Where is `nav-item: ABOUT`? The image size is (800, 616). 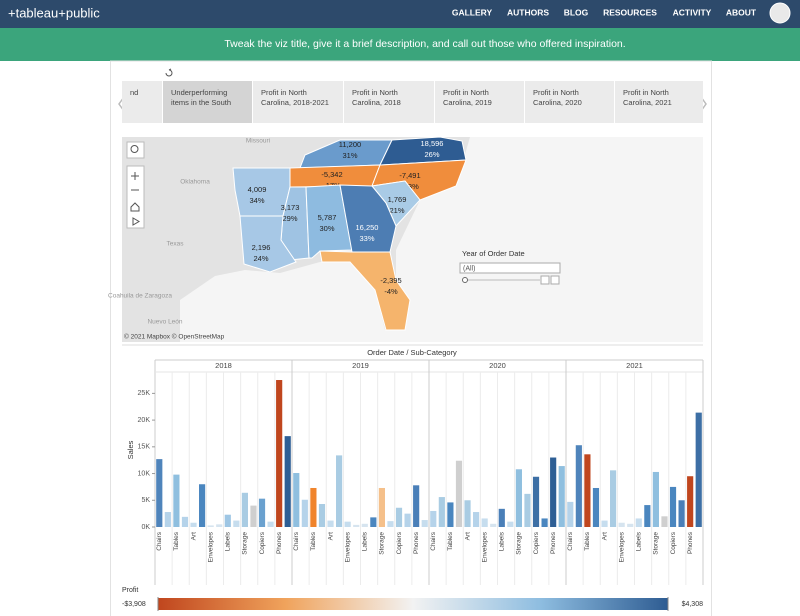 nav-item: ABOUT is located at coordinates (741, 12).